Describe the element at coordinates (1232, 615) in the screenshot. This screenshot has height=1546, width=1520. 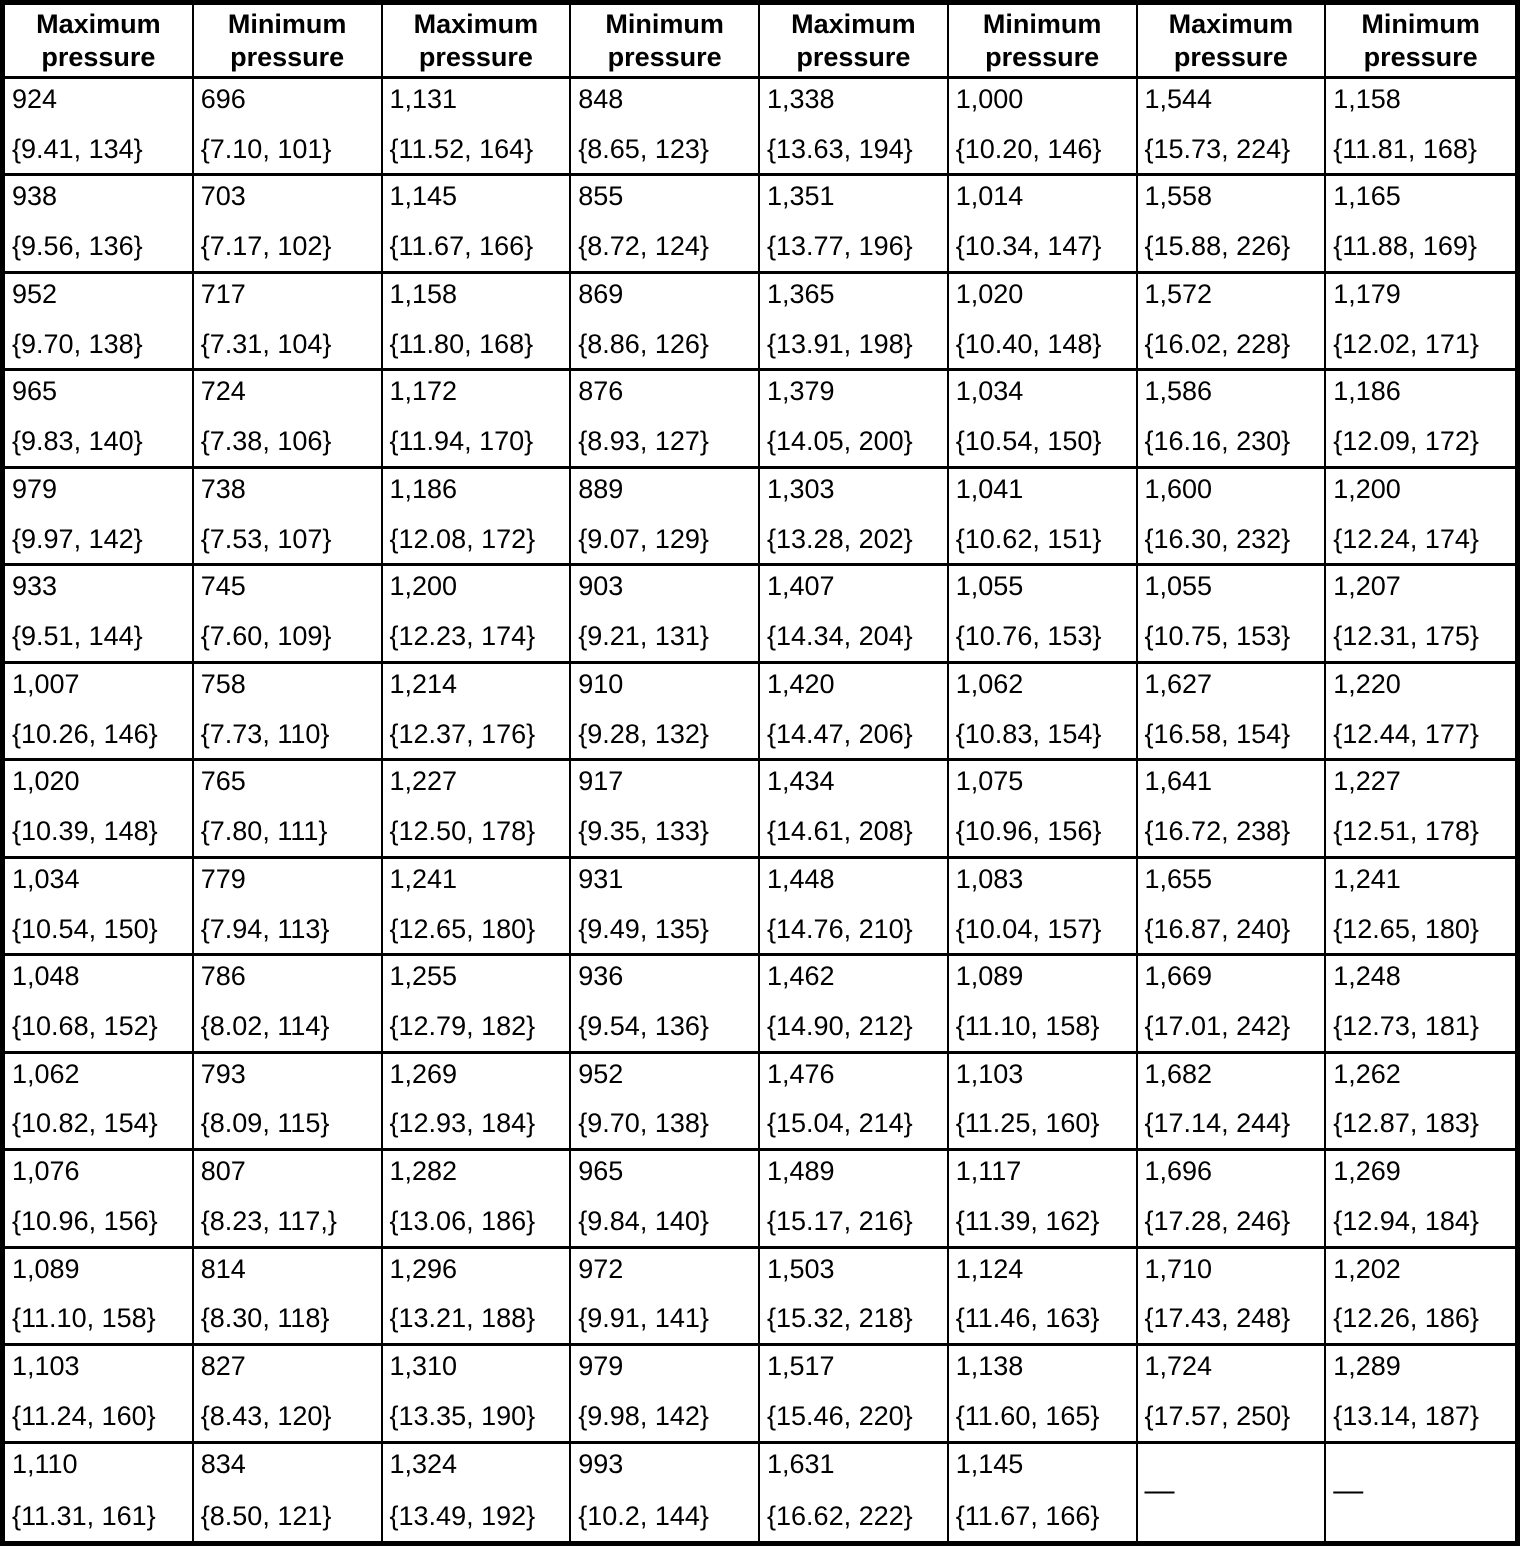
I see `table-cell: 1,055 {10.75, 153}` at that location.